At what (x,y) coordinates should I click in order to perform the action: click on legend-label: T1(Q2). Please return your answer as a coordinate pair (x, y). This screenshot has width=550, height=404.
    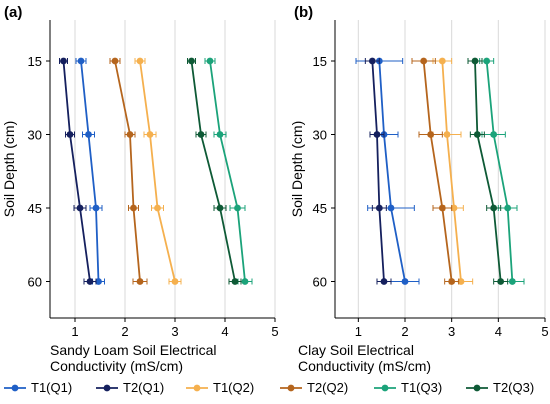
    Looking at the image, I should click on (233, 387).